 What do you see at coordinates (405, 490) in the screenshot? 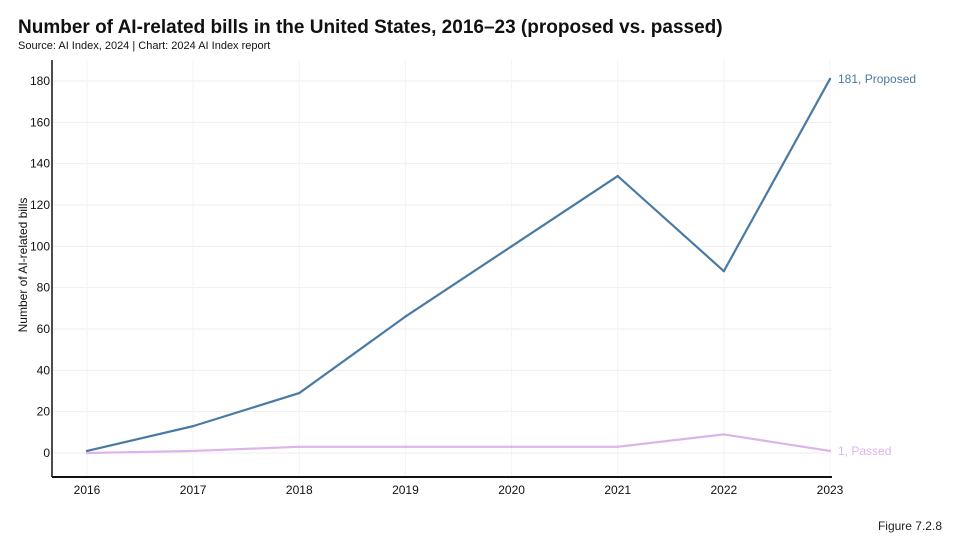
I see `x-tick-label: 2019` at bounding box center [405, 490].